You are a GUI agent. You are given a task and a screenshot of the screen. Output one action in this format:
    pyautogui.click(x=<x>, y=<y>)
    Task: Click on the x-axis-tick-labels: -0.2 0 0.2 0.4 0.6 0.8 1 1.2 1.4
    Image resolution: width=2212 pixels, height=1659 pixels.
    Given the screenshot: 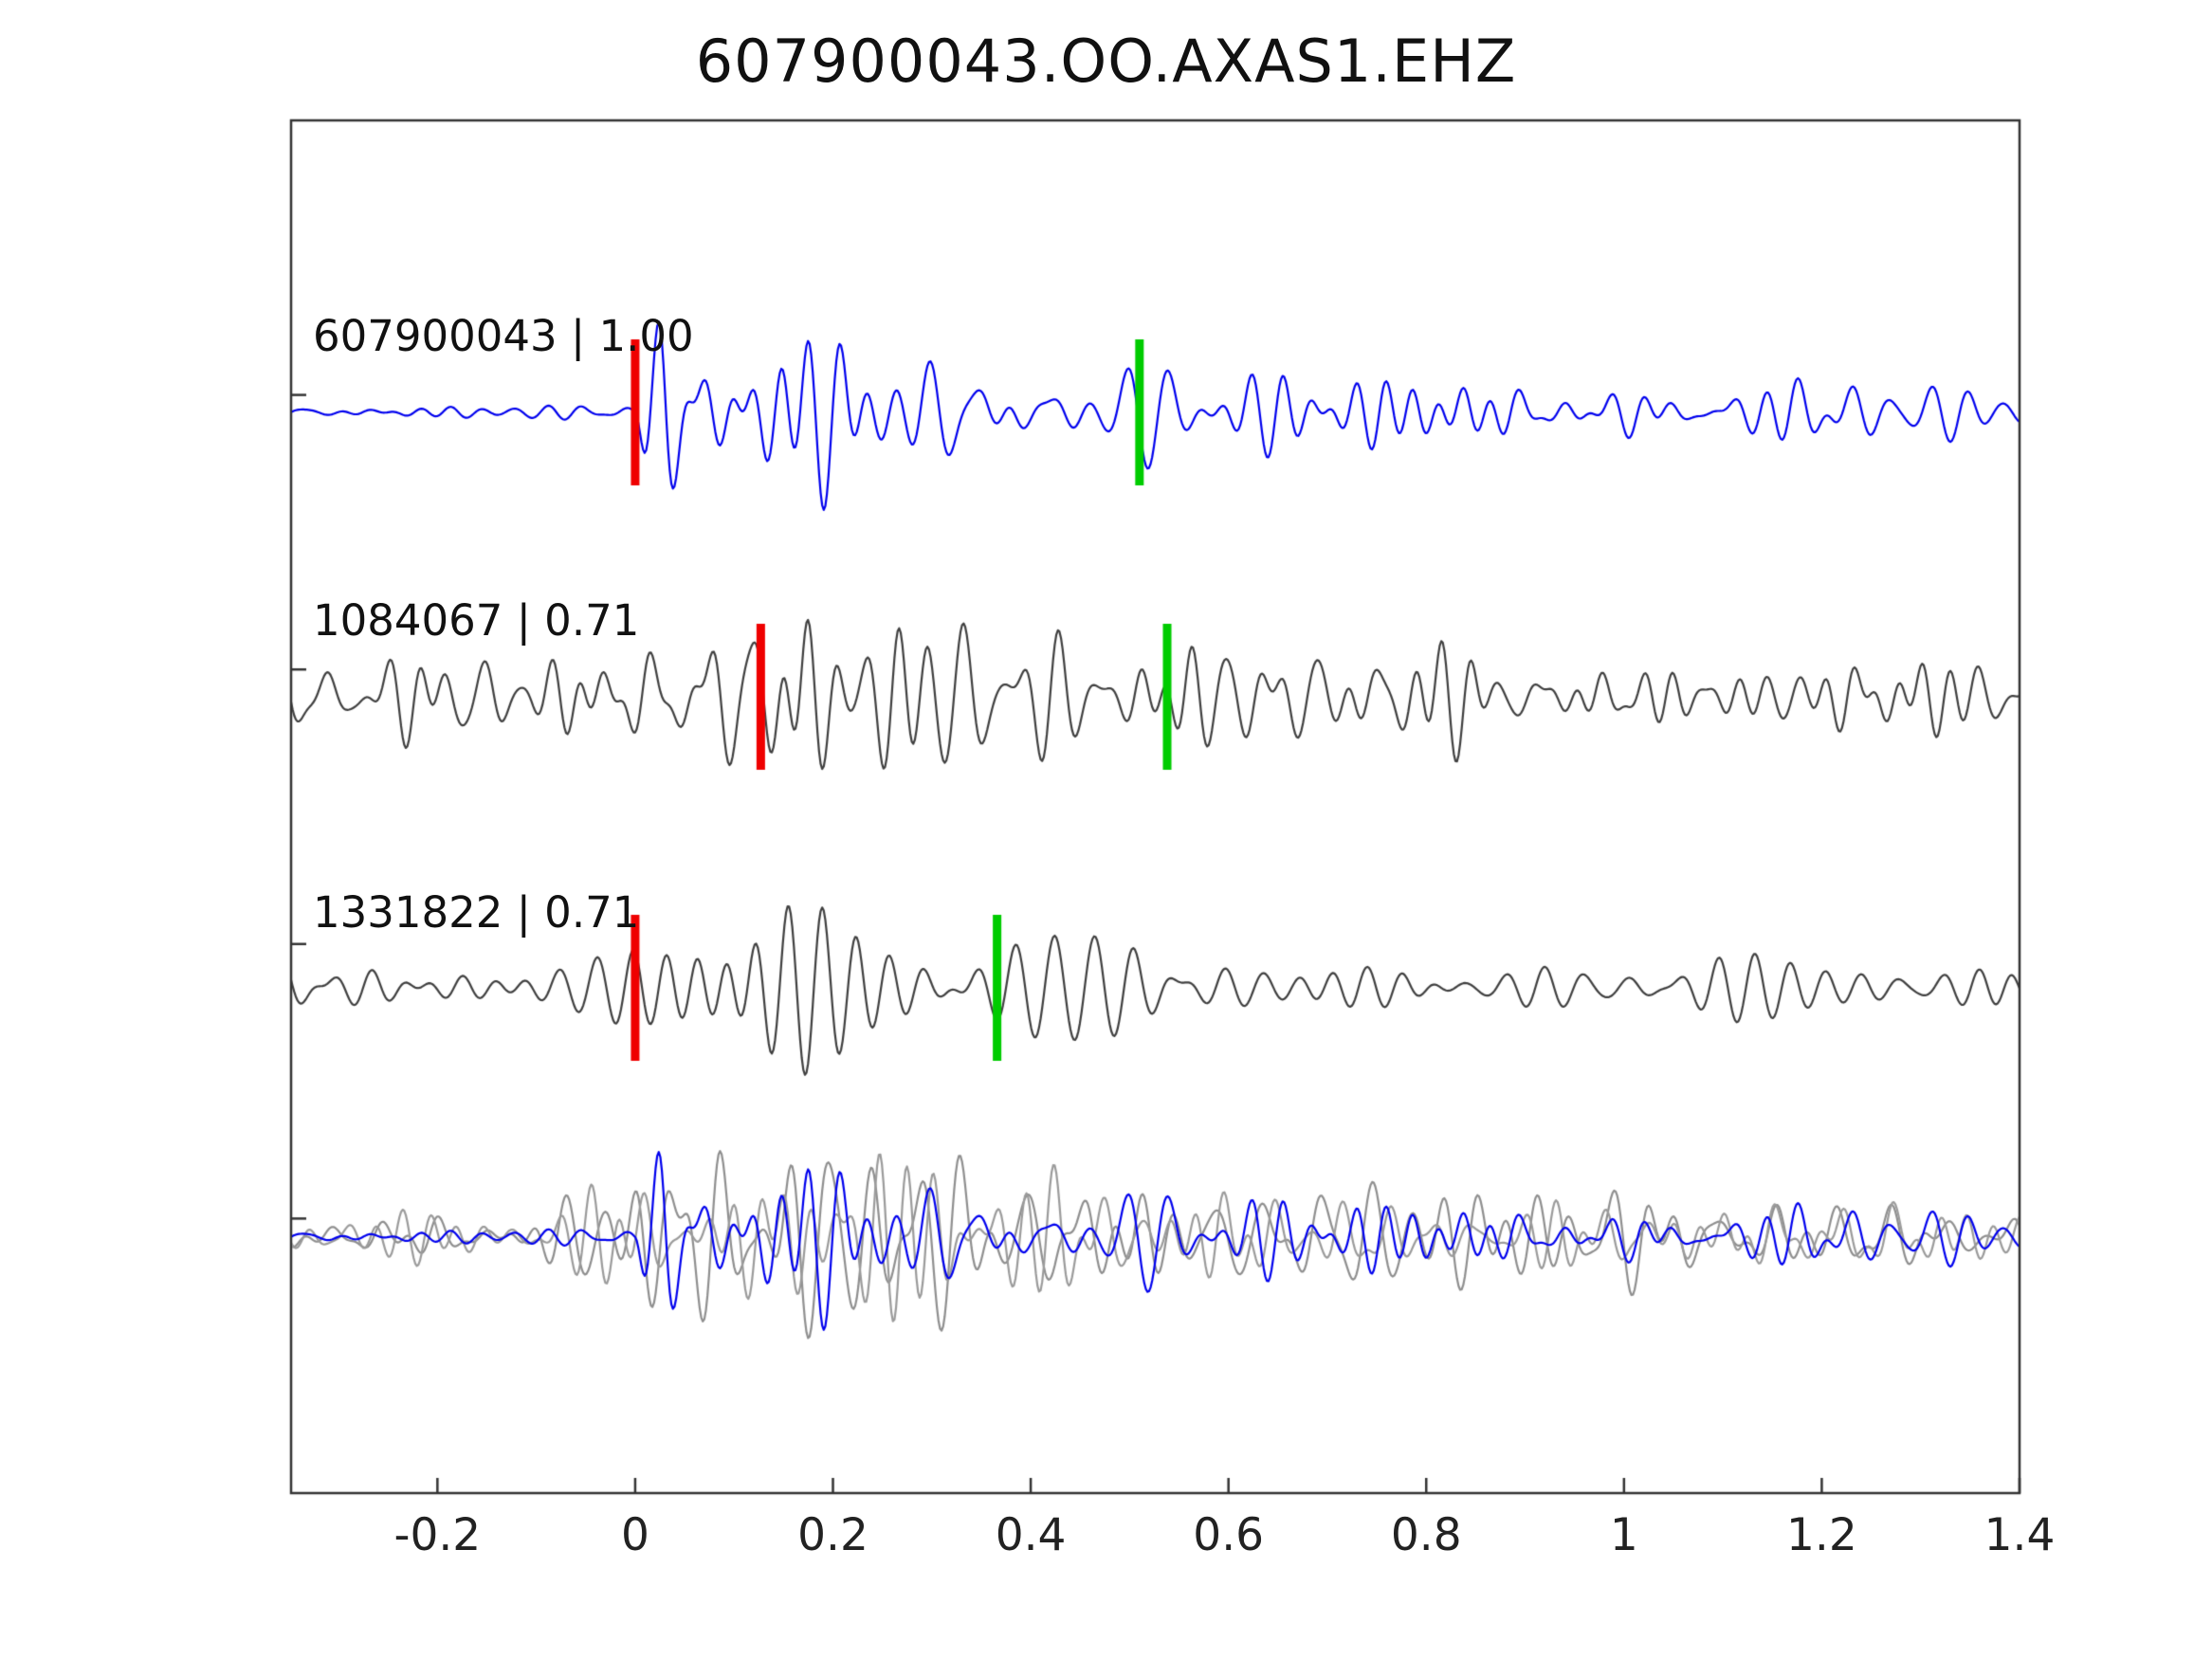 What is the action you would take?
    pyautogui.click(x=1106, y=1539)
    